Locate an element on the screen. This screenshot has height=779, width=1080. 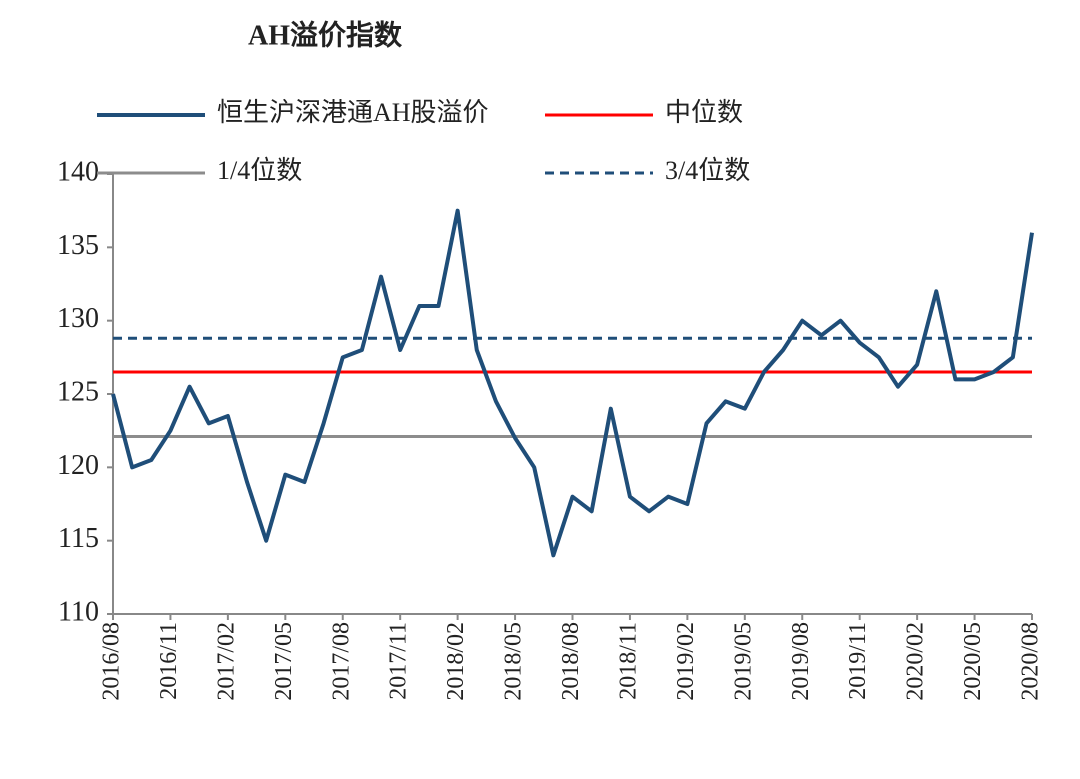
y-tick-label: 115 is located at coordinates (78, 538).